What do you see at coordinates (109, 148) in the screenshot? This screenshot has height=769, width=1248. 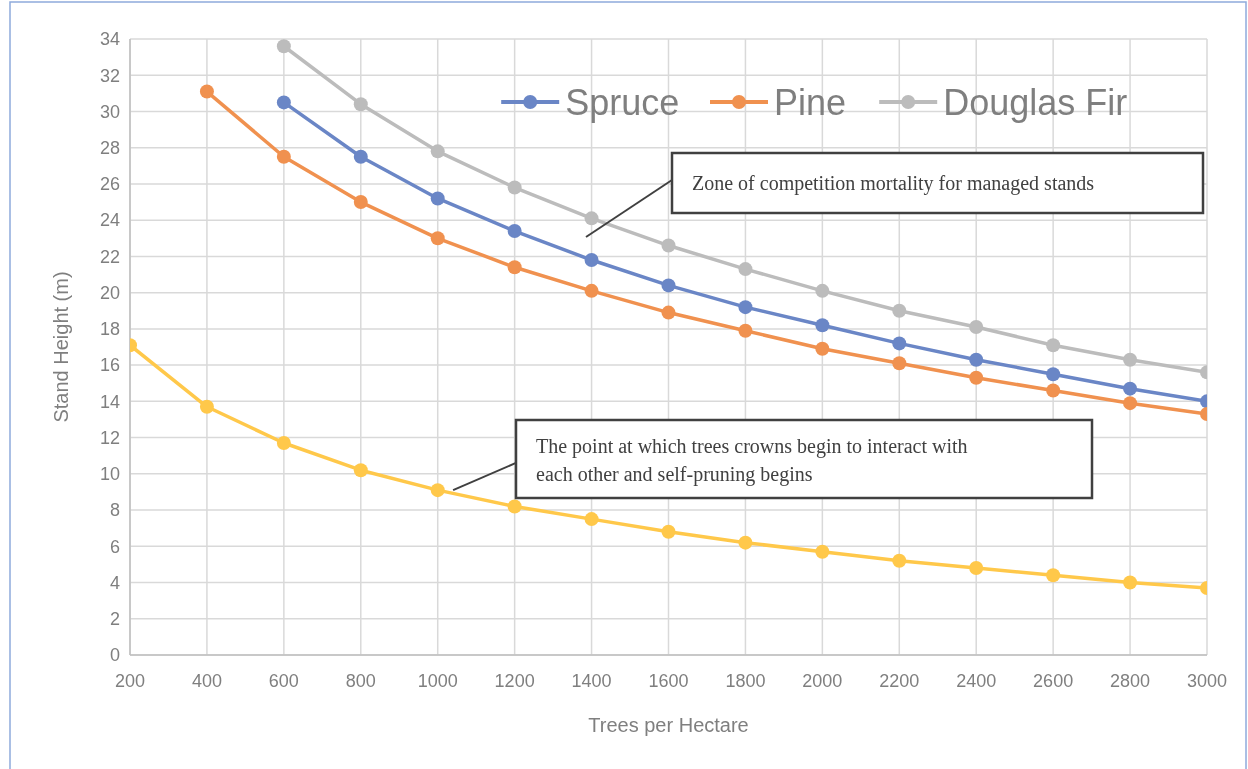 I see `y-tick-label: 28` at bounding box center [109, 148].